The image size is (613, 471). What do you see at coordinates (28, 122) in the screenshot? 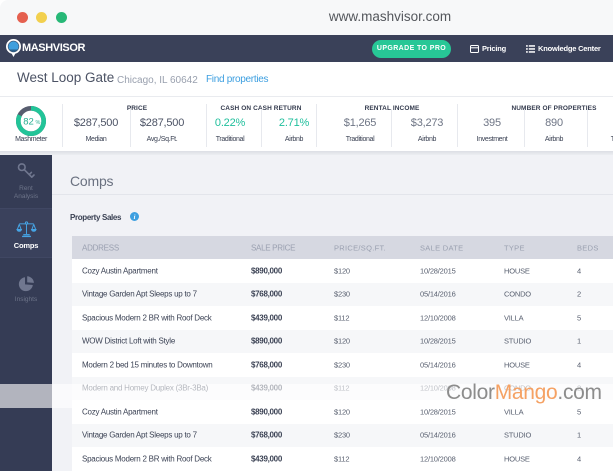
I see `svg-text: 82` at bounding box center [28, 122].